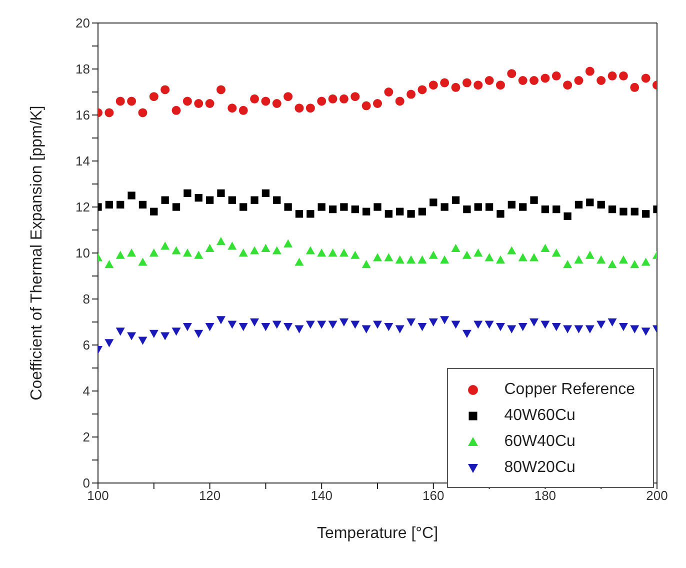 The height and width of the screenshot is (568, 686). I want to click on legend-label: 60W40Cu, so click(540, 442).